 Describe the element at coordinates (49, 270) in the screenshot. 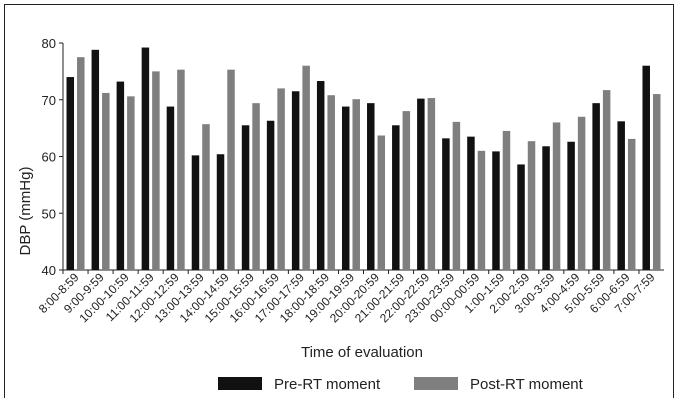

I see `y-tick-label: 40` at that location.